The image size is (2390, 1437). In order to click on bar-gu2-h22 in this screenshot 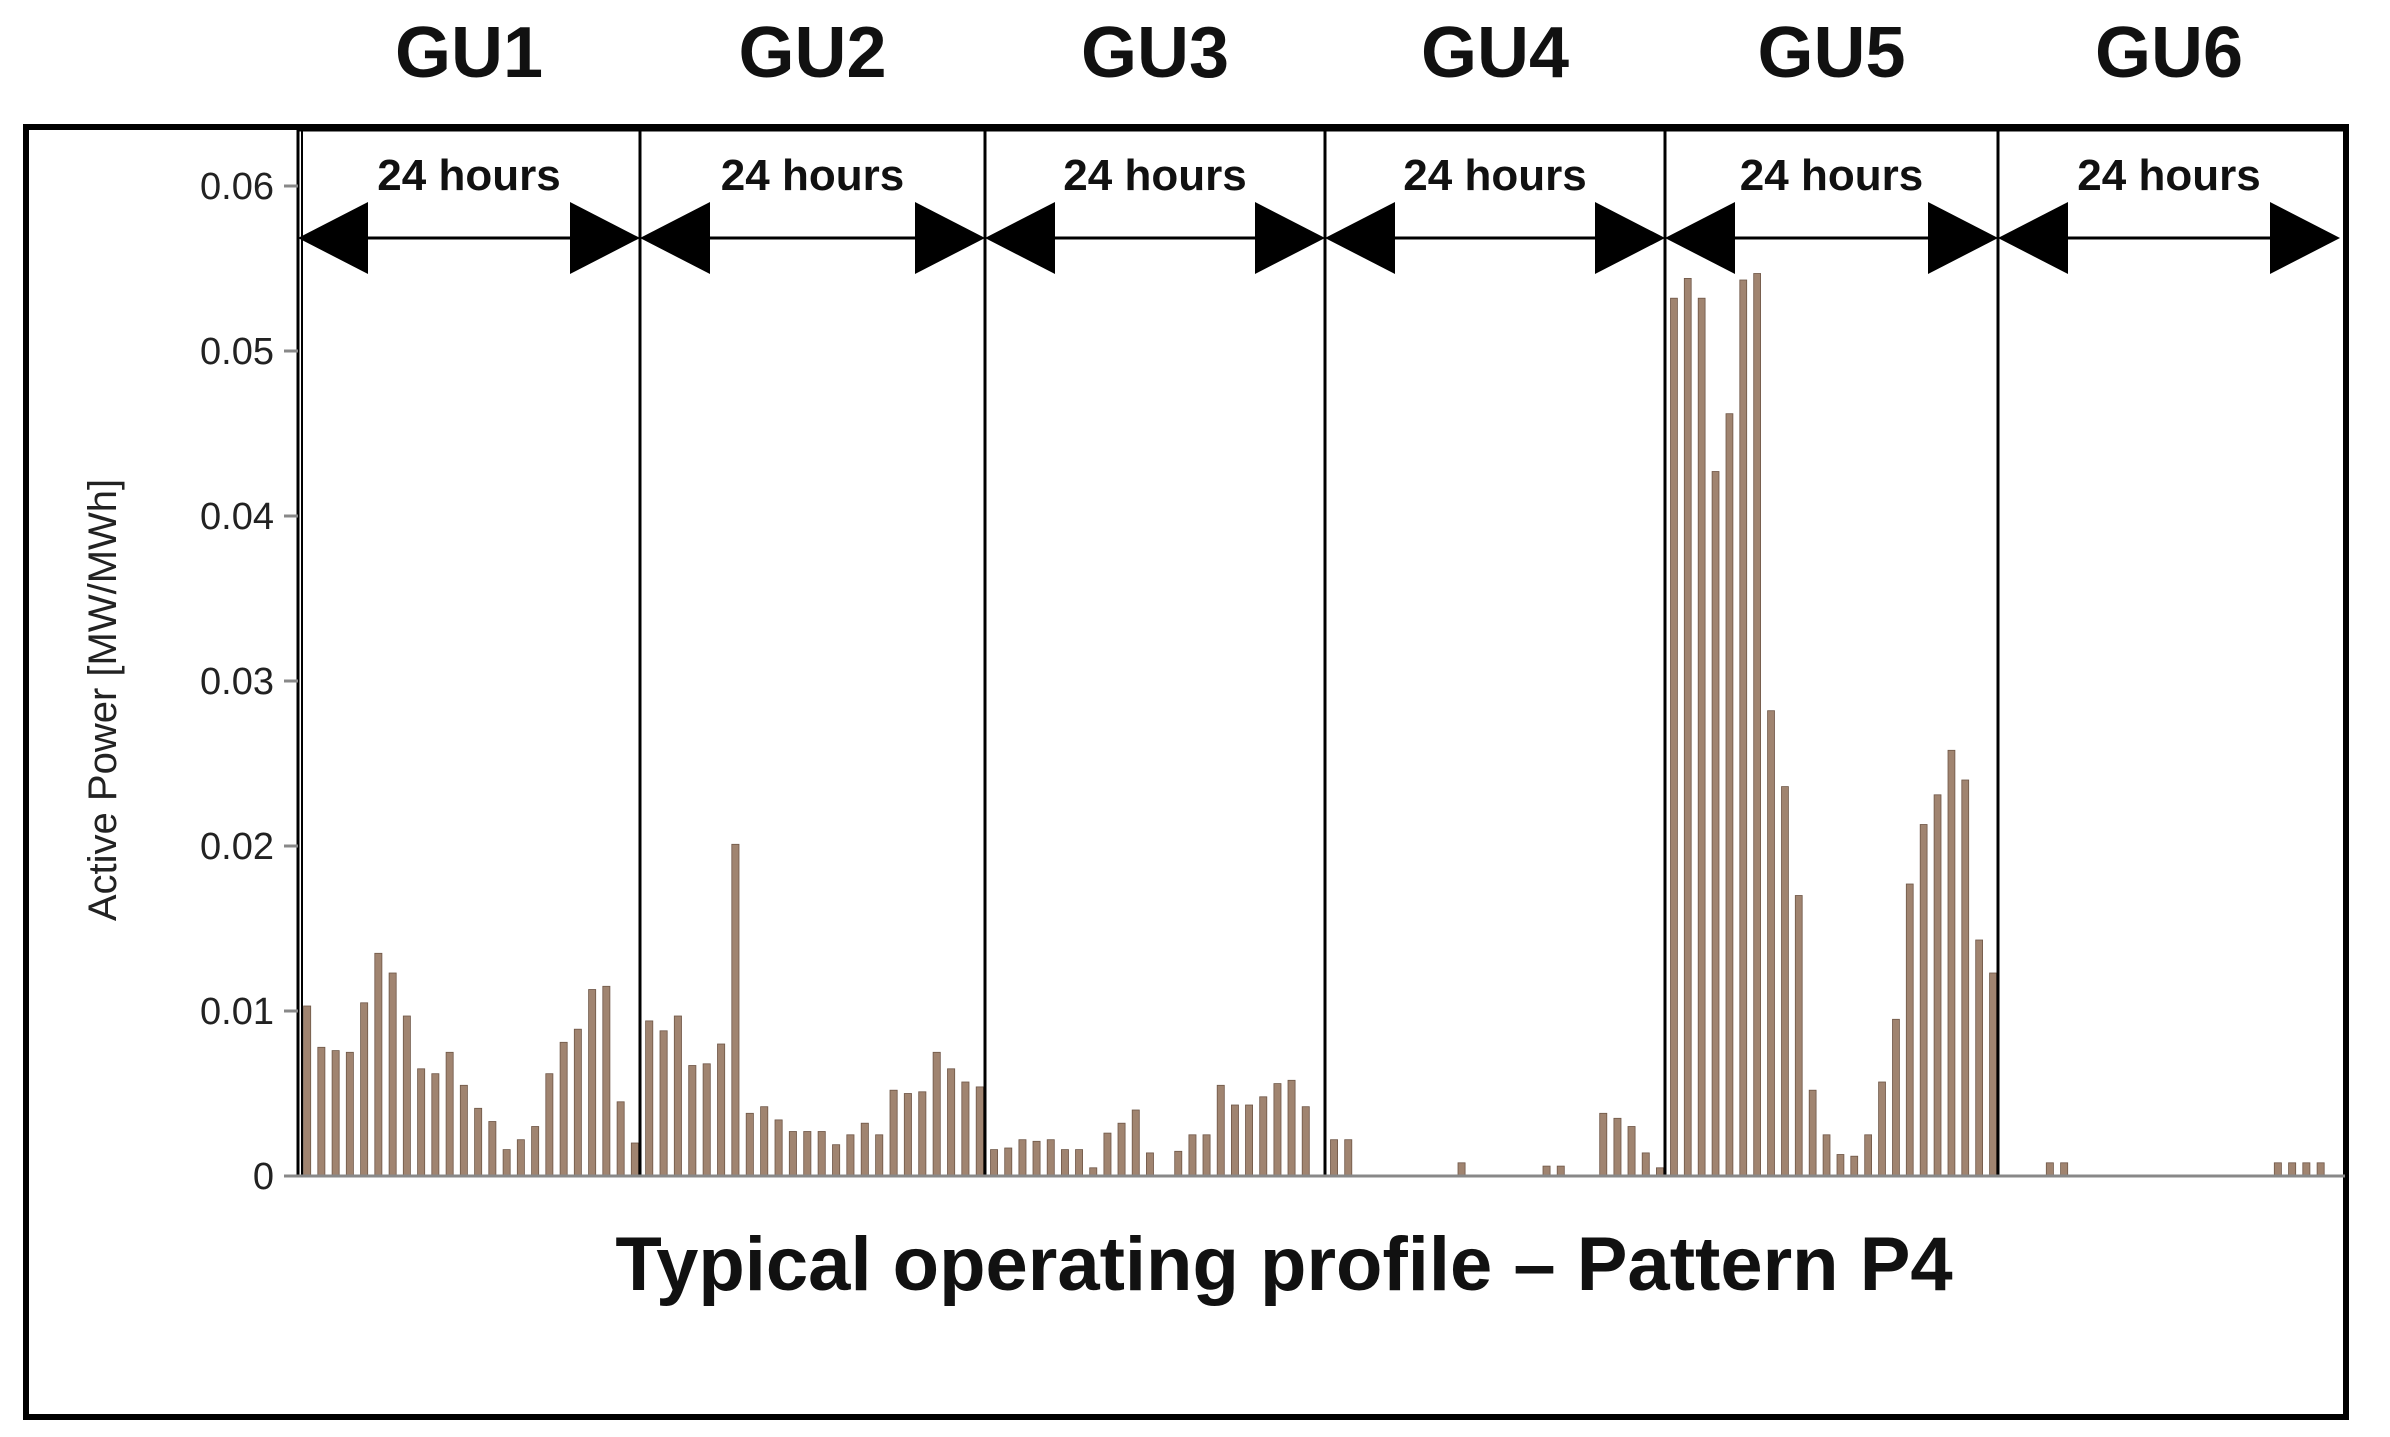, I will do `click(951, 1122)`.